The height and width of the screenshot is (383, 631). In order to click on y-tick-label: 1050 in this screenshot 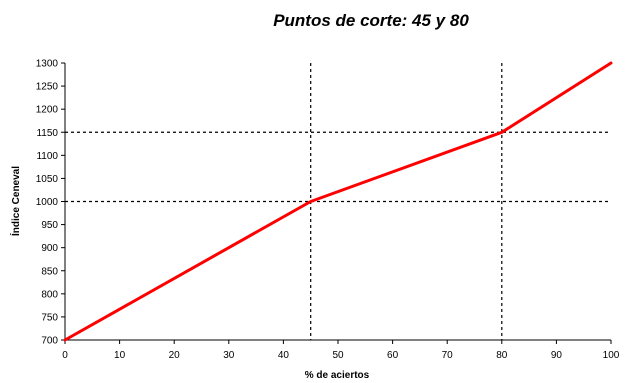, I will do `click(47, 179)`.